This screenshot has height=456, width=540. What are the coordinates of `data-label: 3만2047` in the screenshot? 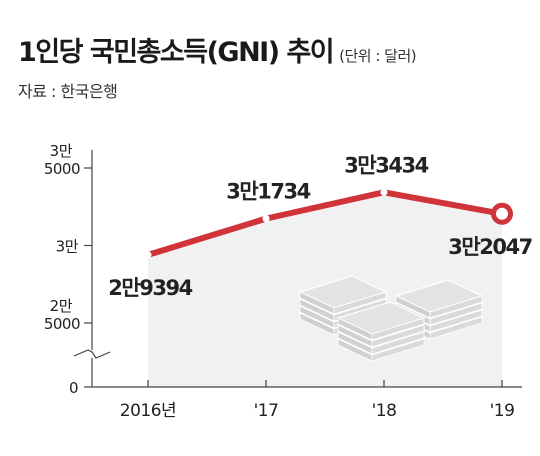 It's located at (489, 247).